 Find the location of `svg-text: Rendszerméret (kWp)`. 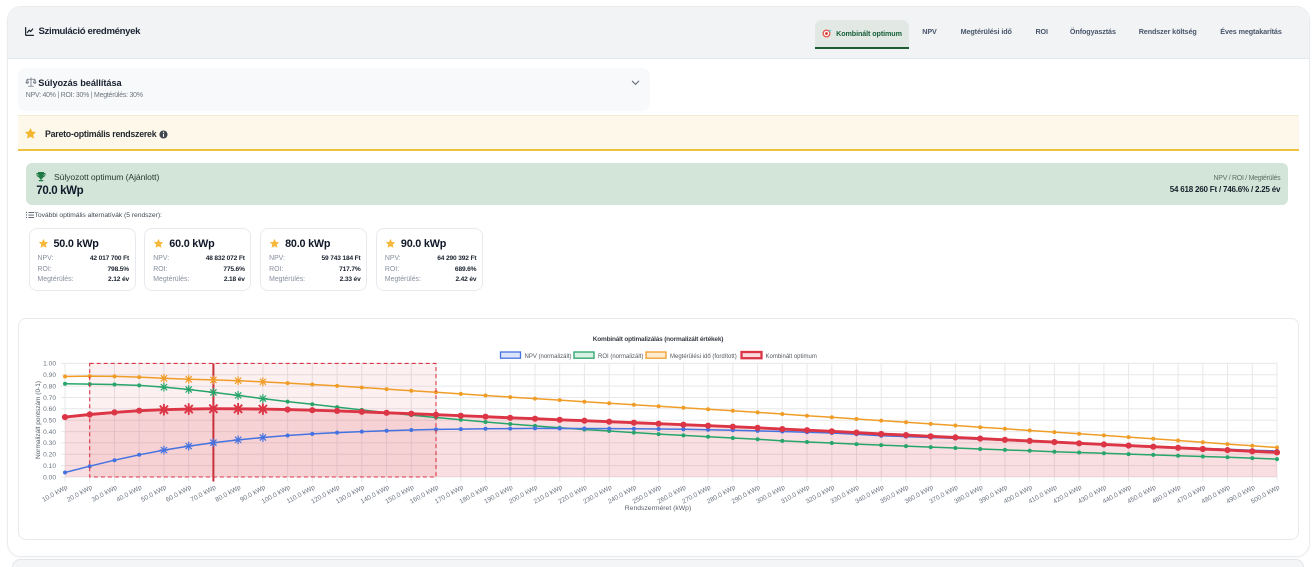

svg-text: Rendszerméret (kWp) is located at coordinates (658, 508).